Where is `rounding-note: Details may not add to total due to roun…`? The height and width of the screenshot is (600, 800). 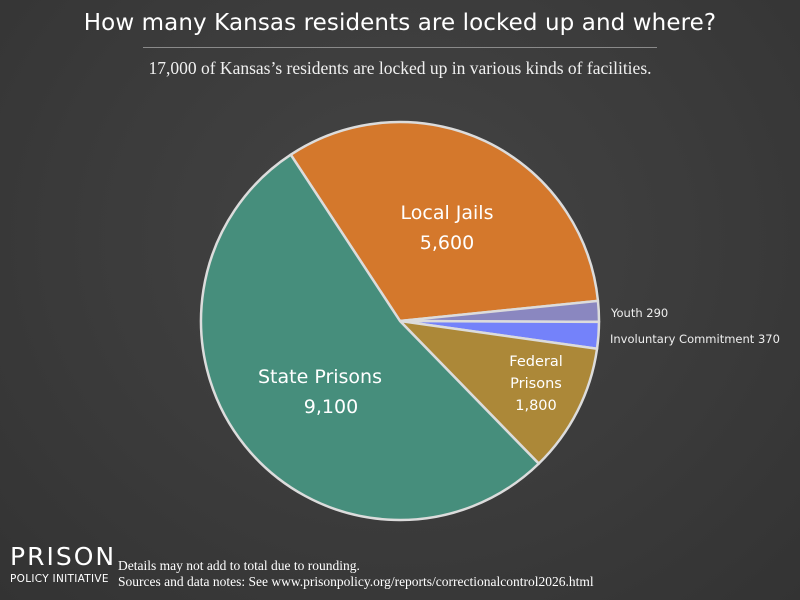 rounding-note: Details may not add to total due to roun… is located at coordinates (239, 565).